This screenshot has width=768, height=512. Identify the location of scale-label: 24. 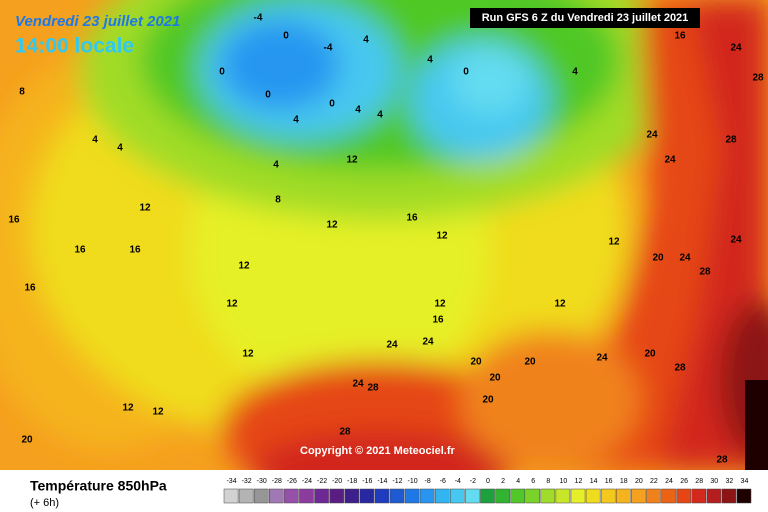
(669, 481).